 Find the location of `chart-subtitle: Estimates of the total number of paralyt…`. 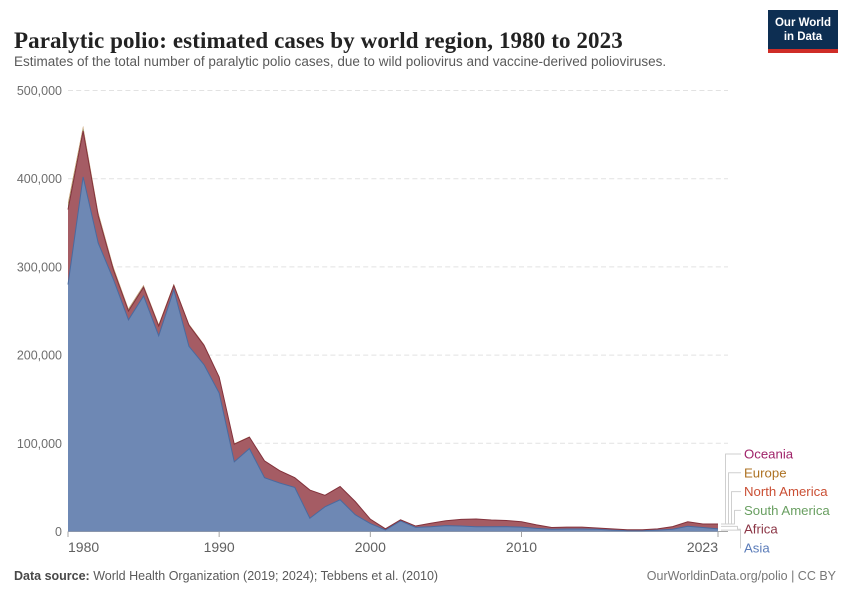

chart-subtitle: Estimates of the total number of paralyt… is located at coordinates (340, 61).